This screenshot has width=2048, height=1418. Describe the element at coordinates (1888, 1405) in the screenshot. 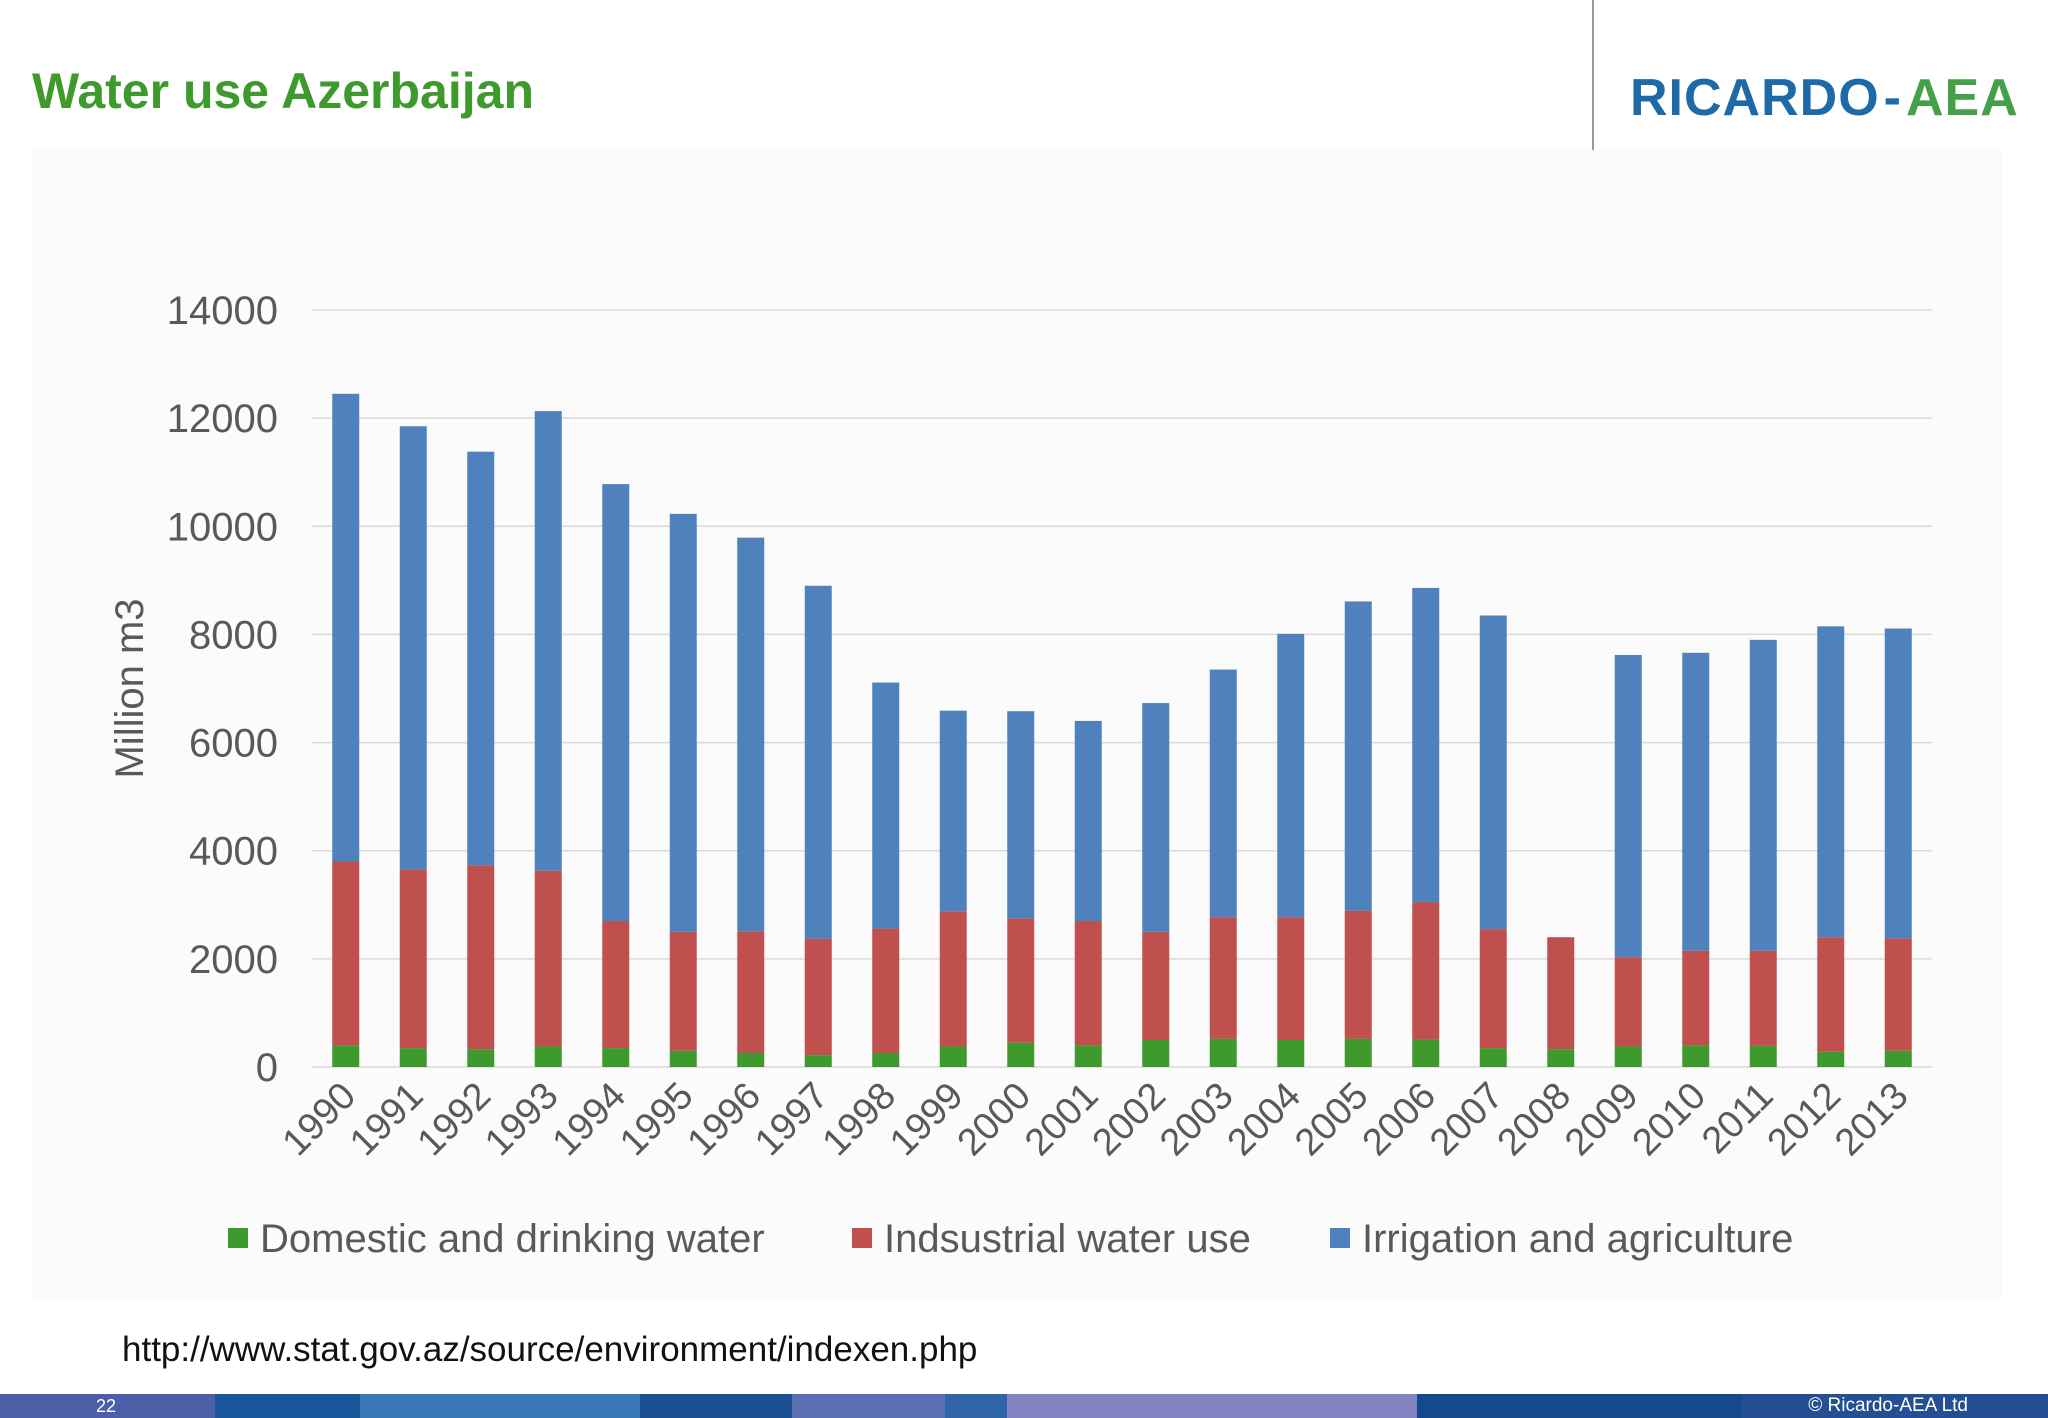

I see `copyright-text: © Ricardo-AEA Ltd` at that location.